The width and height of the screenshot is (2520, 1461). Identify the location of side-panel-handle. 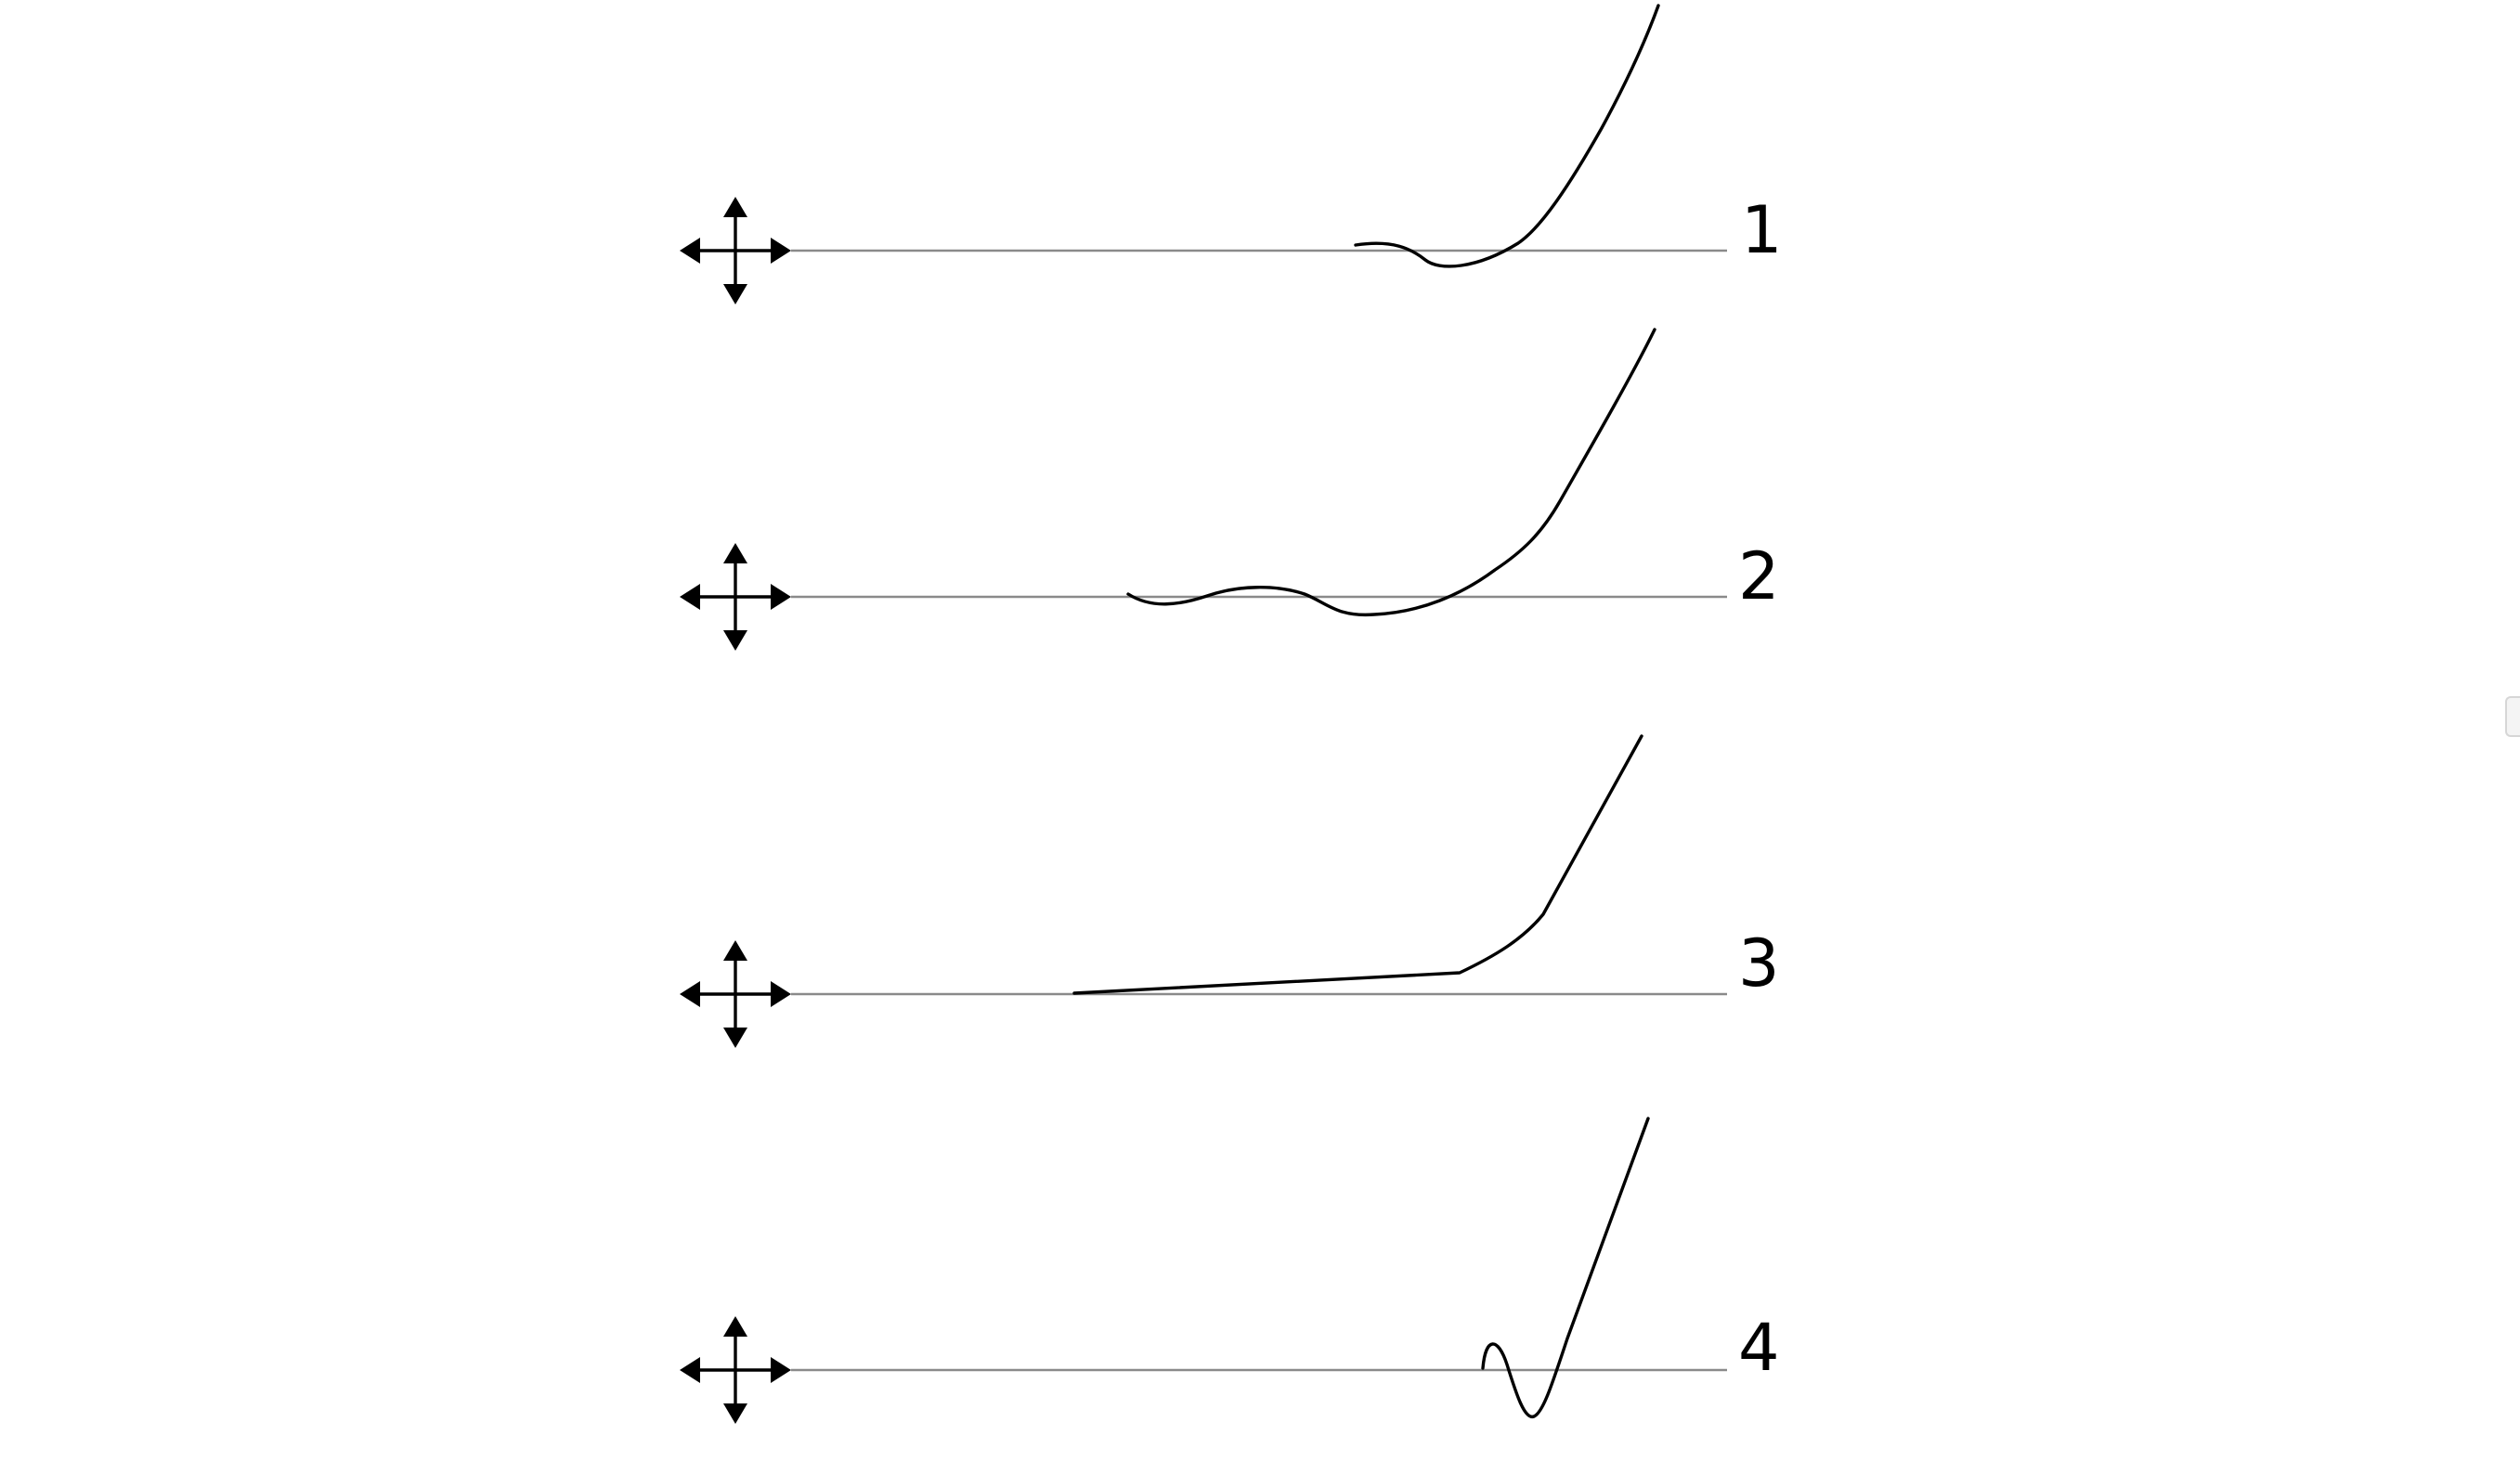
(2512, 716).